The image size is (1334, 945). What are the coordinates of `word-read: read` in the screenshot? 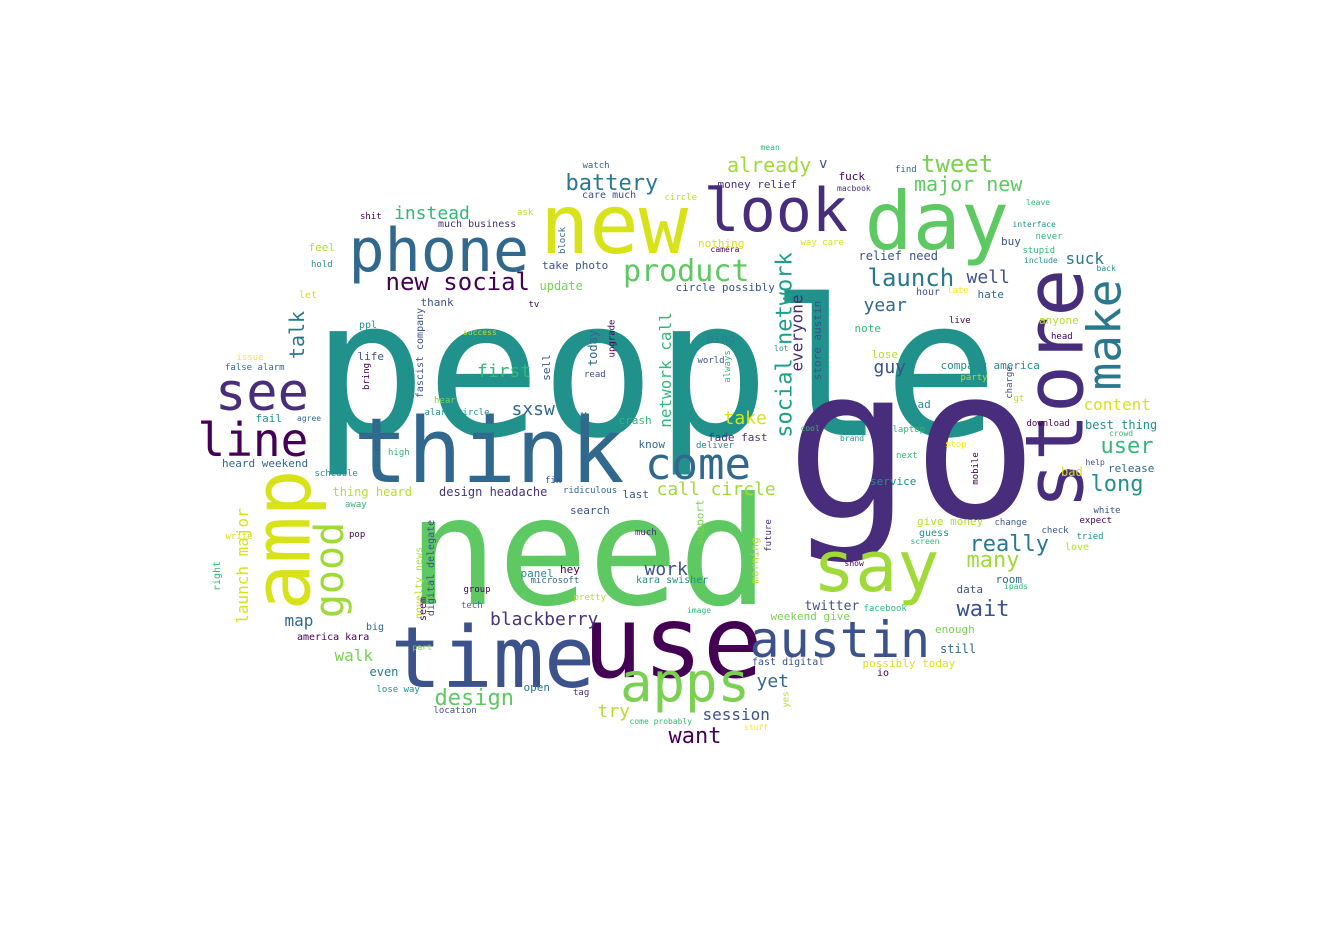 It's located at (595, 374).